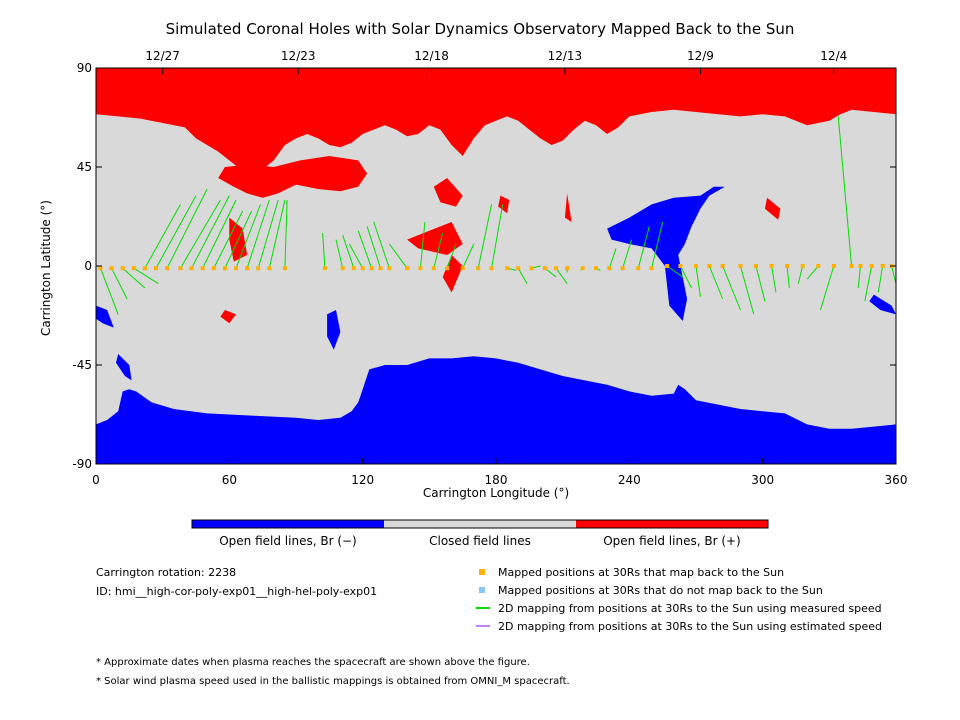 This screenshot has width=960, height=720. I want to click on y-tick-label: -90, so click(82, 464).